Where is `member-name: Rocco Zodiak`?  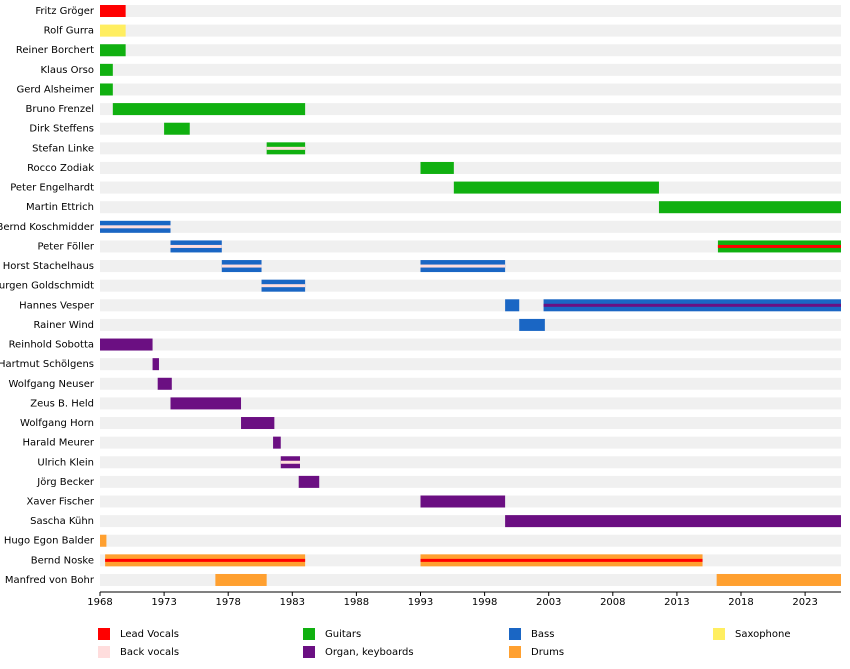 member-name: Rocco Zodiak is located at coordinates (60, 168).